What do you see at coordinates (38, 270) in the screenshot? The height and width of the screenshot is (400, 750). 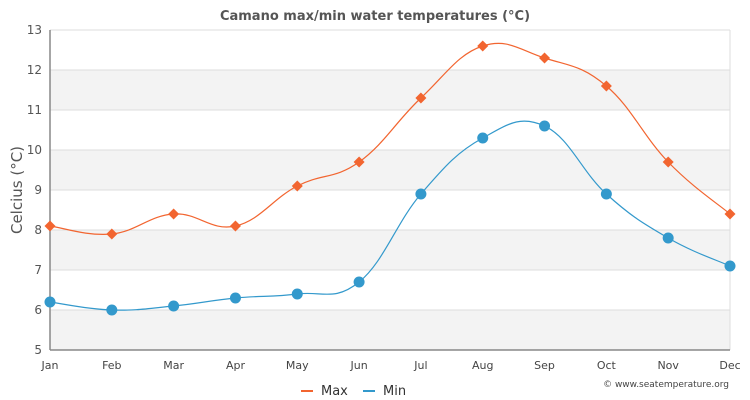 I see `y-tick-label: 7` at bounding box center [38, 270].